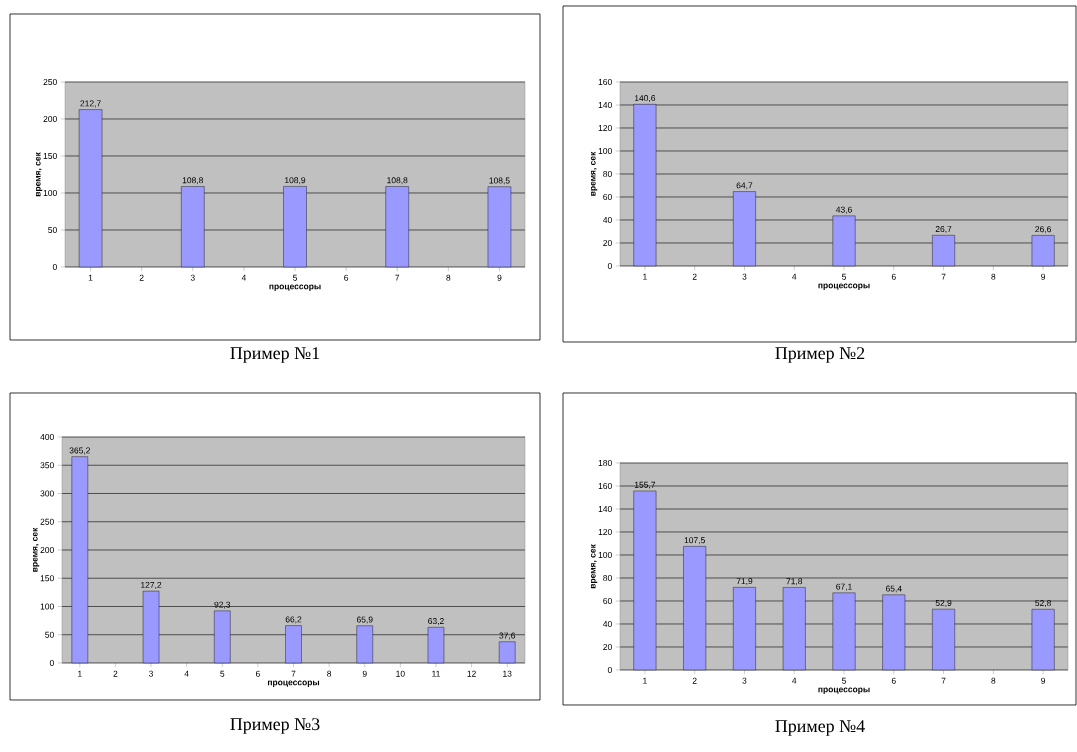 The height and width of the screenshot is (752, 1077). I want to click on data-label: 107,5, so click(694, 541).